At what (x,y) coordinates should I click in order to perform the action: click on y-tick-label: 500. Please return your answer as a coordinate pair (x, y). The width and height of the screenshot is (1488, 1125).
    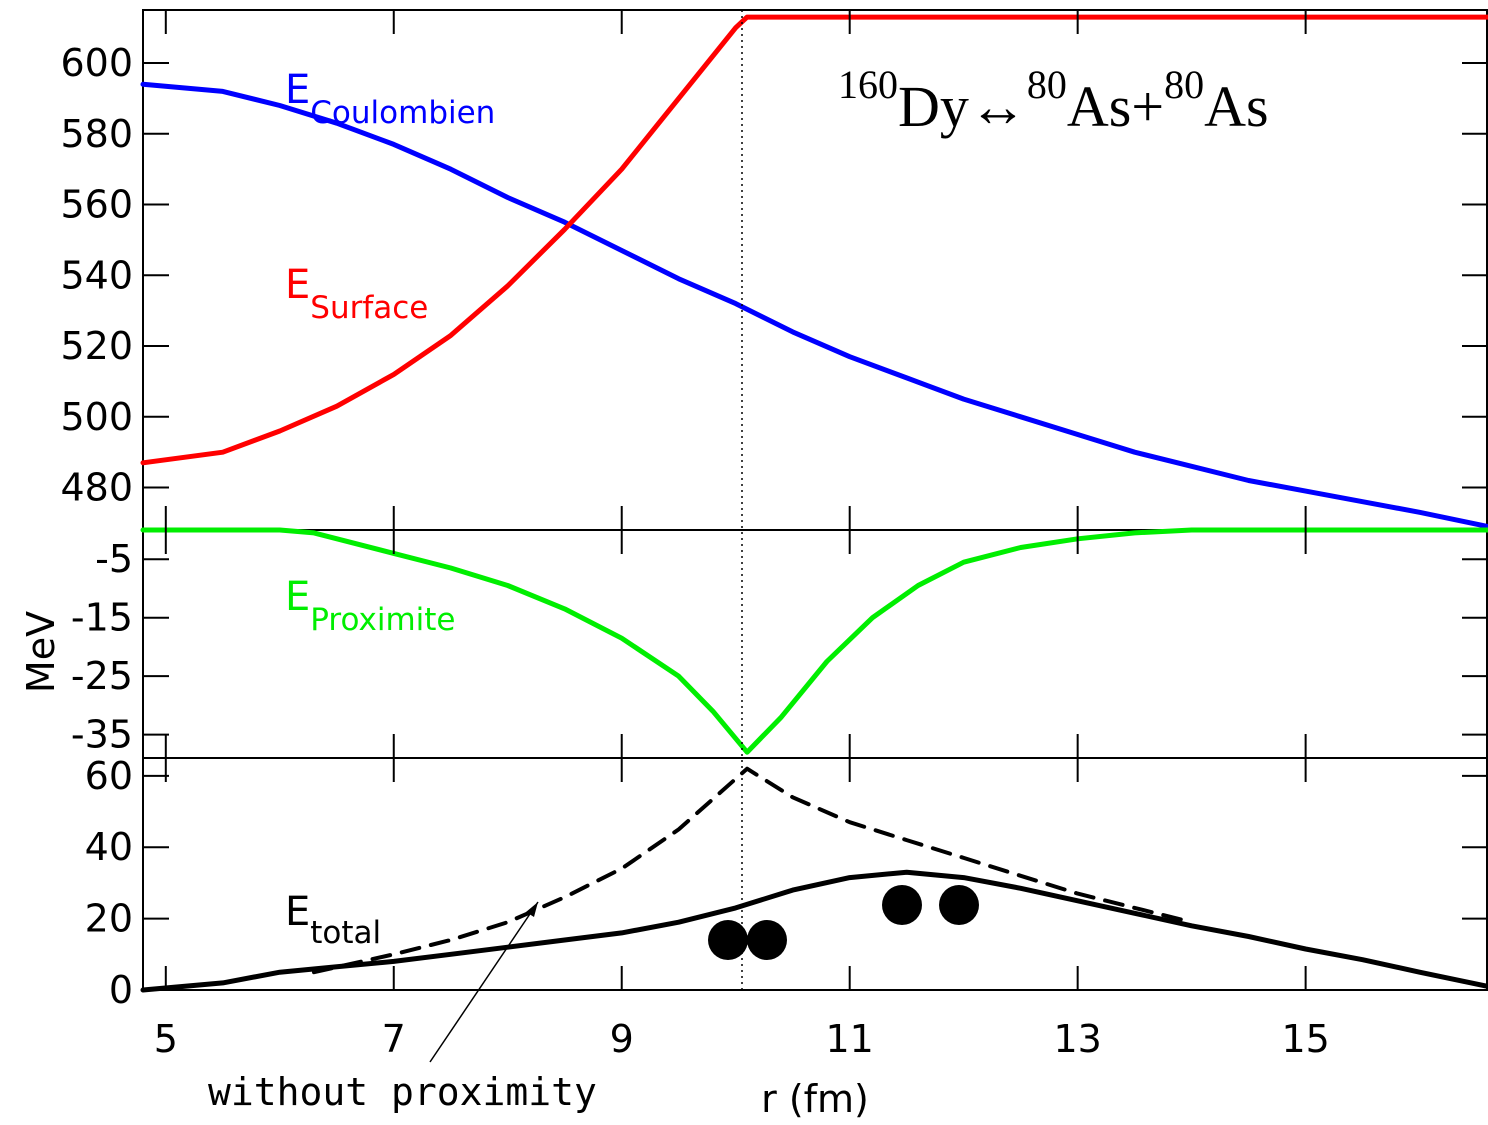
    Looking at the image, I should click on (96, 417).